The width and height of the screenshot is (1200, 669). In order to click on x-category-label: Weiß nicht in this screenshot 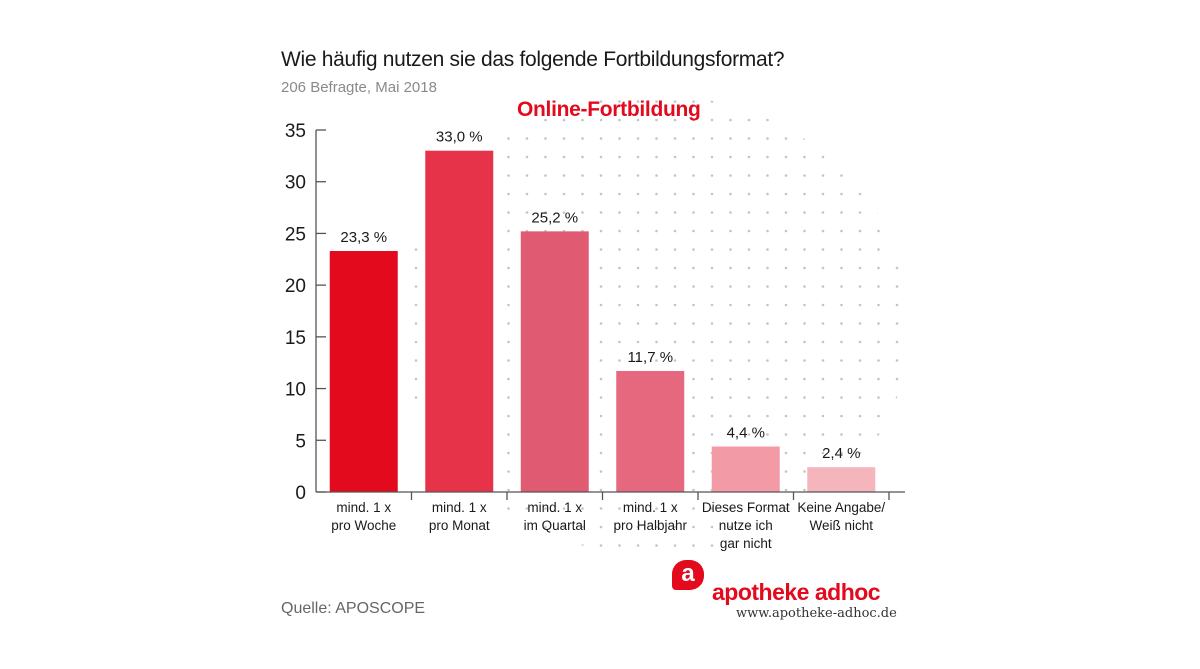, I will do `click(841, 525)`.